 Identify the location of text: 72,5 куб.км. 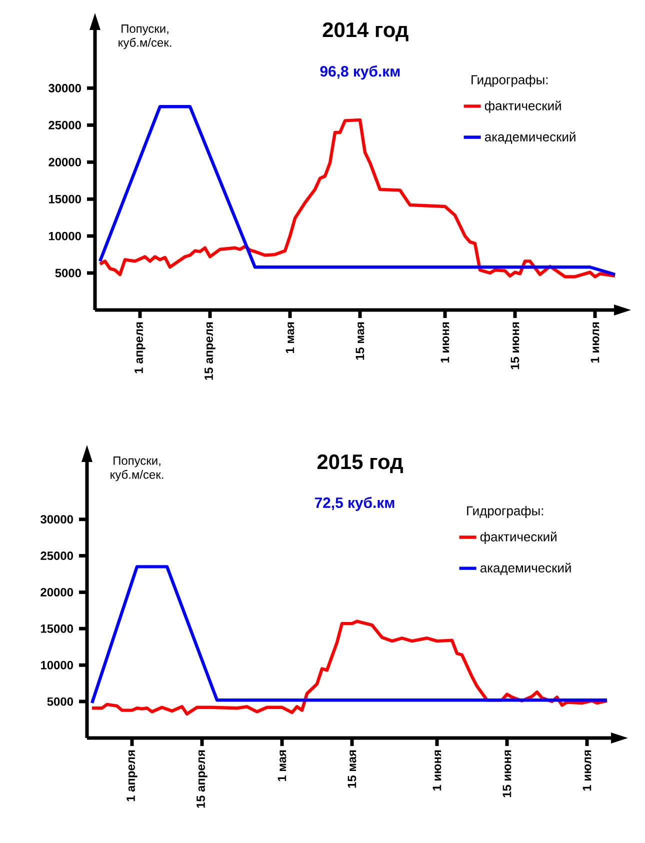
(354, 503).